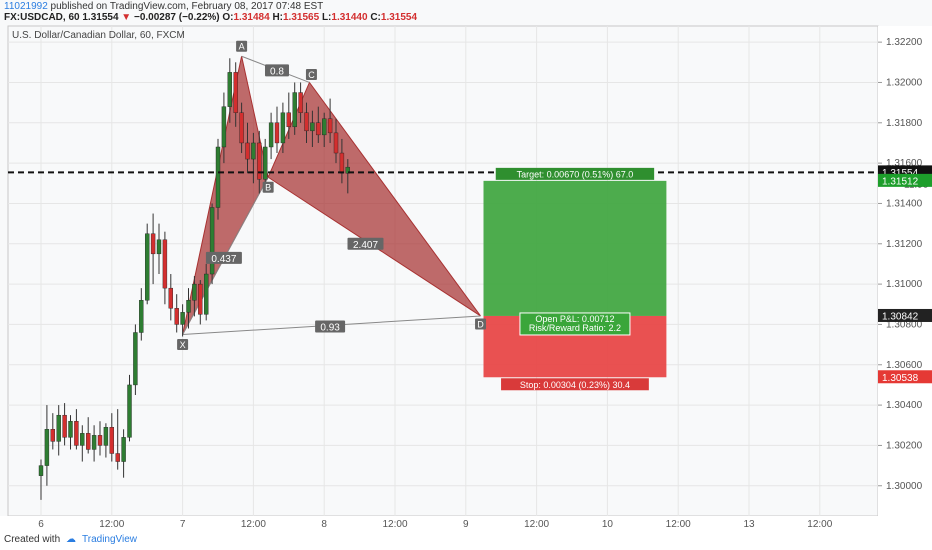 This screenshot has width=932, height=550. Describe the element at coordinates (904, 284) in the screenshot. I see `y-tick-label: 1.31000` at that location.